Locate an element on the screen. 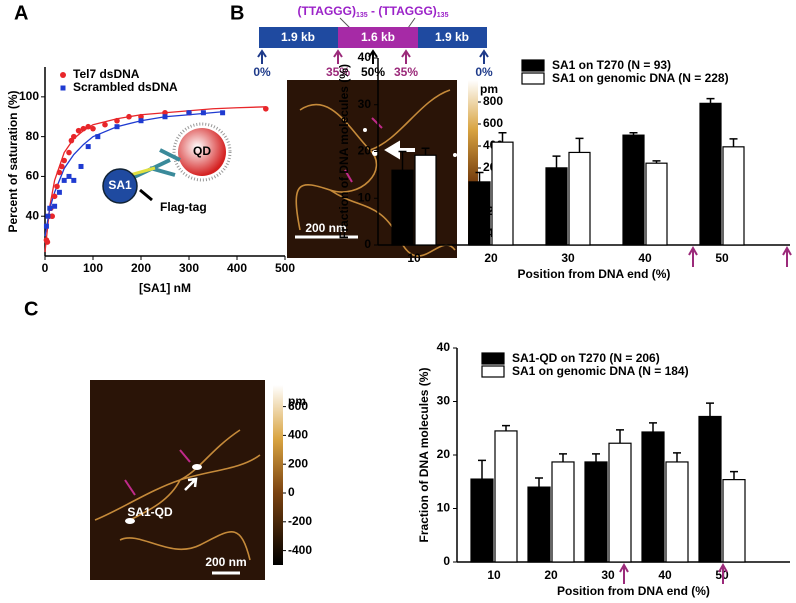 The width and height of the screenshot is (796, 603). x-tick-label: 500 is located at coordinates (285, 268).